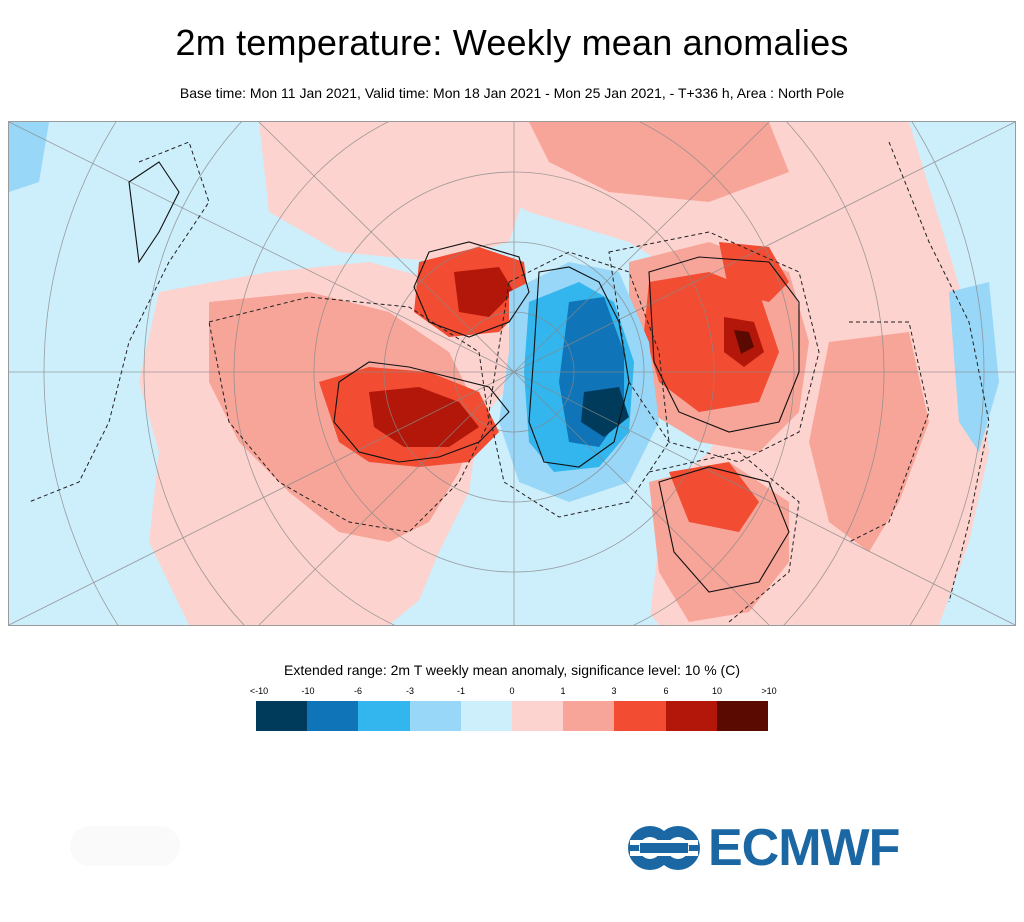  Describe the element at coordinates (484, 292) in the screenshot. I see `anomaly-region-greenland-strongwarm` at that location.